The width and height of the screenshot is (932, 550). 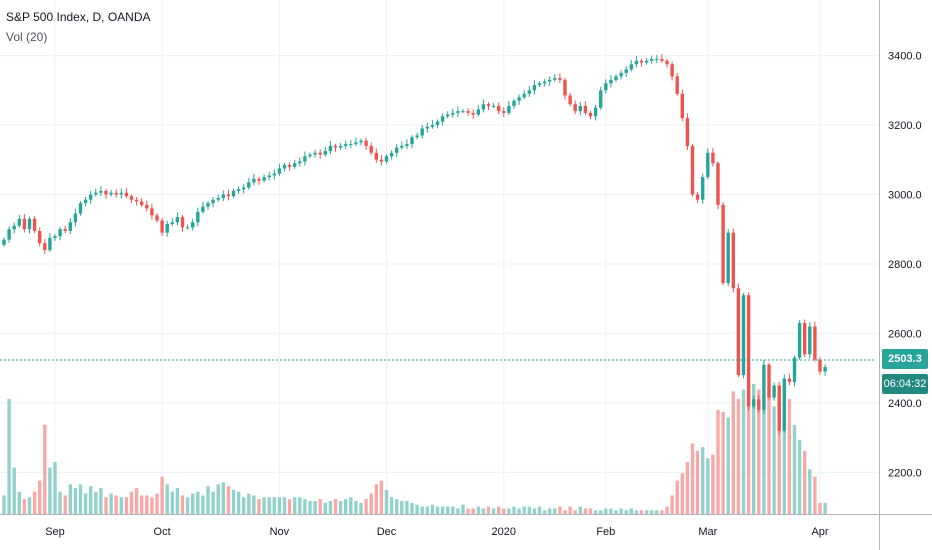 What do you see at coordinates (387, 532) in the screenshot?
I see `x-tick-label: Dec` at bounding box center [387, 532].